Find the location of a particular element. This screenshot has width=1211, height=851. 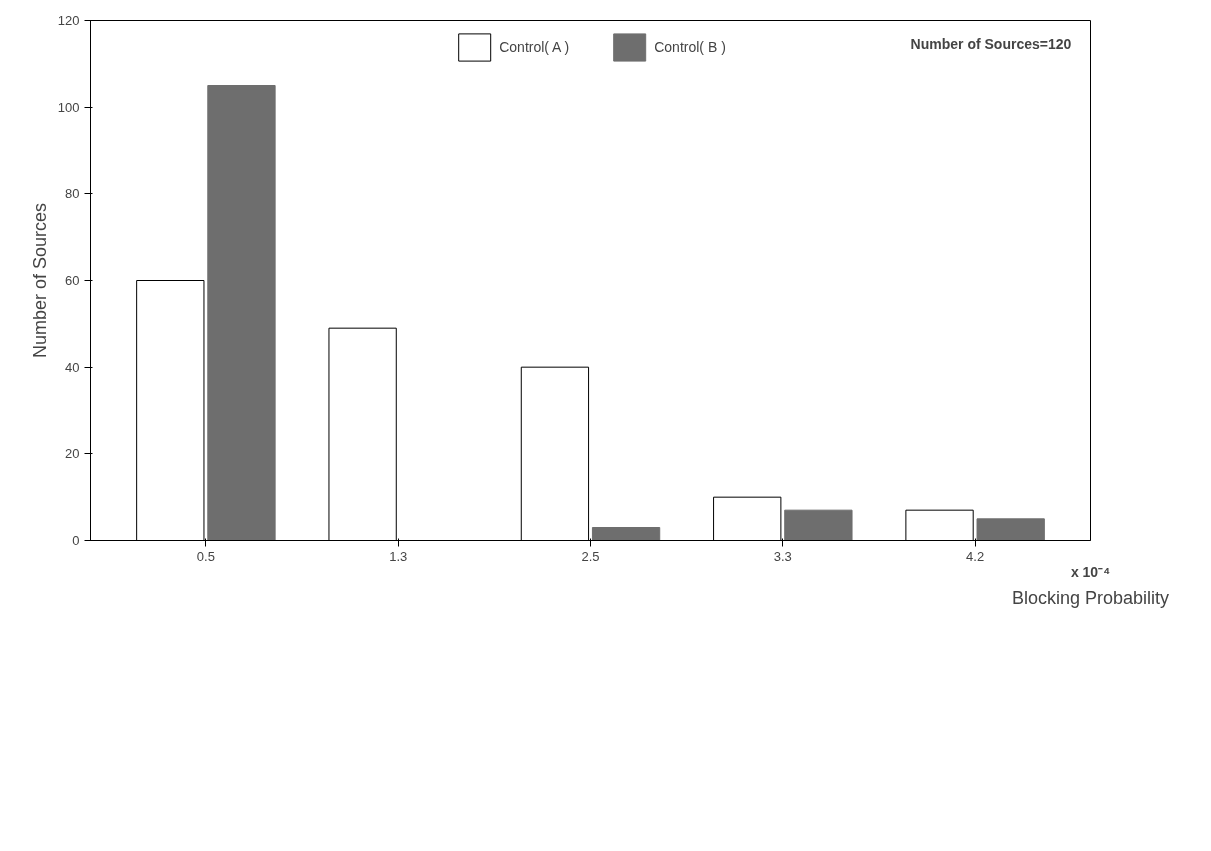

x-axis-title: Blocking Probability is located at coordinates (1090, 597).